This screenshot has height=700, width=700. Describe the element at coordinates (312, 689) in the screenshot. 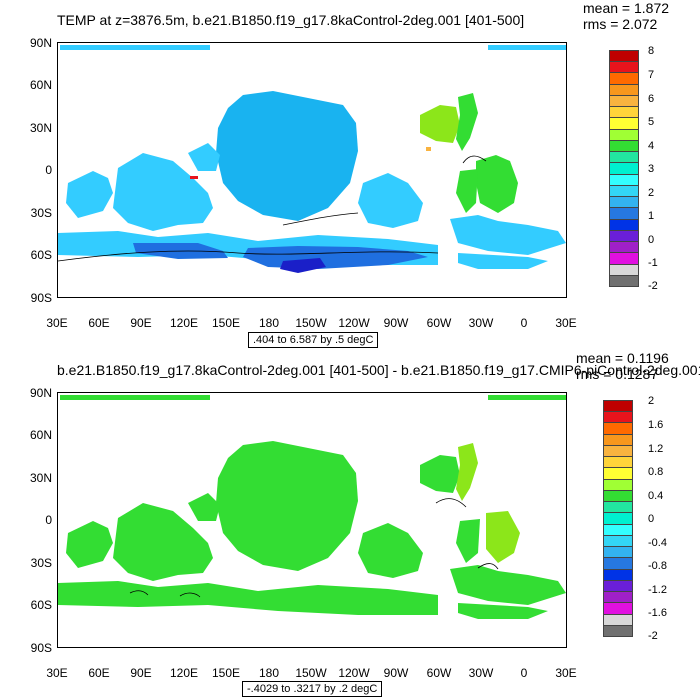

I see `bottom-contour-range-label: -.4029 to .3217 by .2 degC` at that location.